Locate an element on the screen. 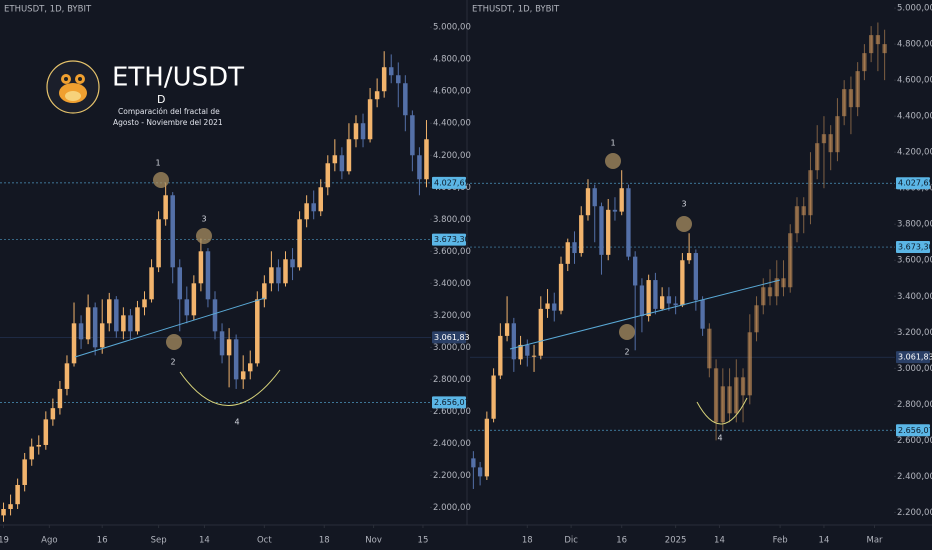  arc is located at coordinates (722, 411).